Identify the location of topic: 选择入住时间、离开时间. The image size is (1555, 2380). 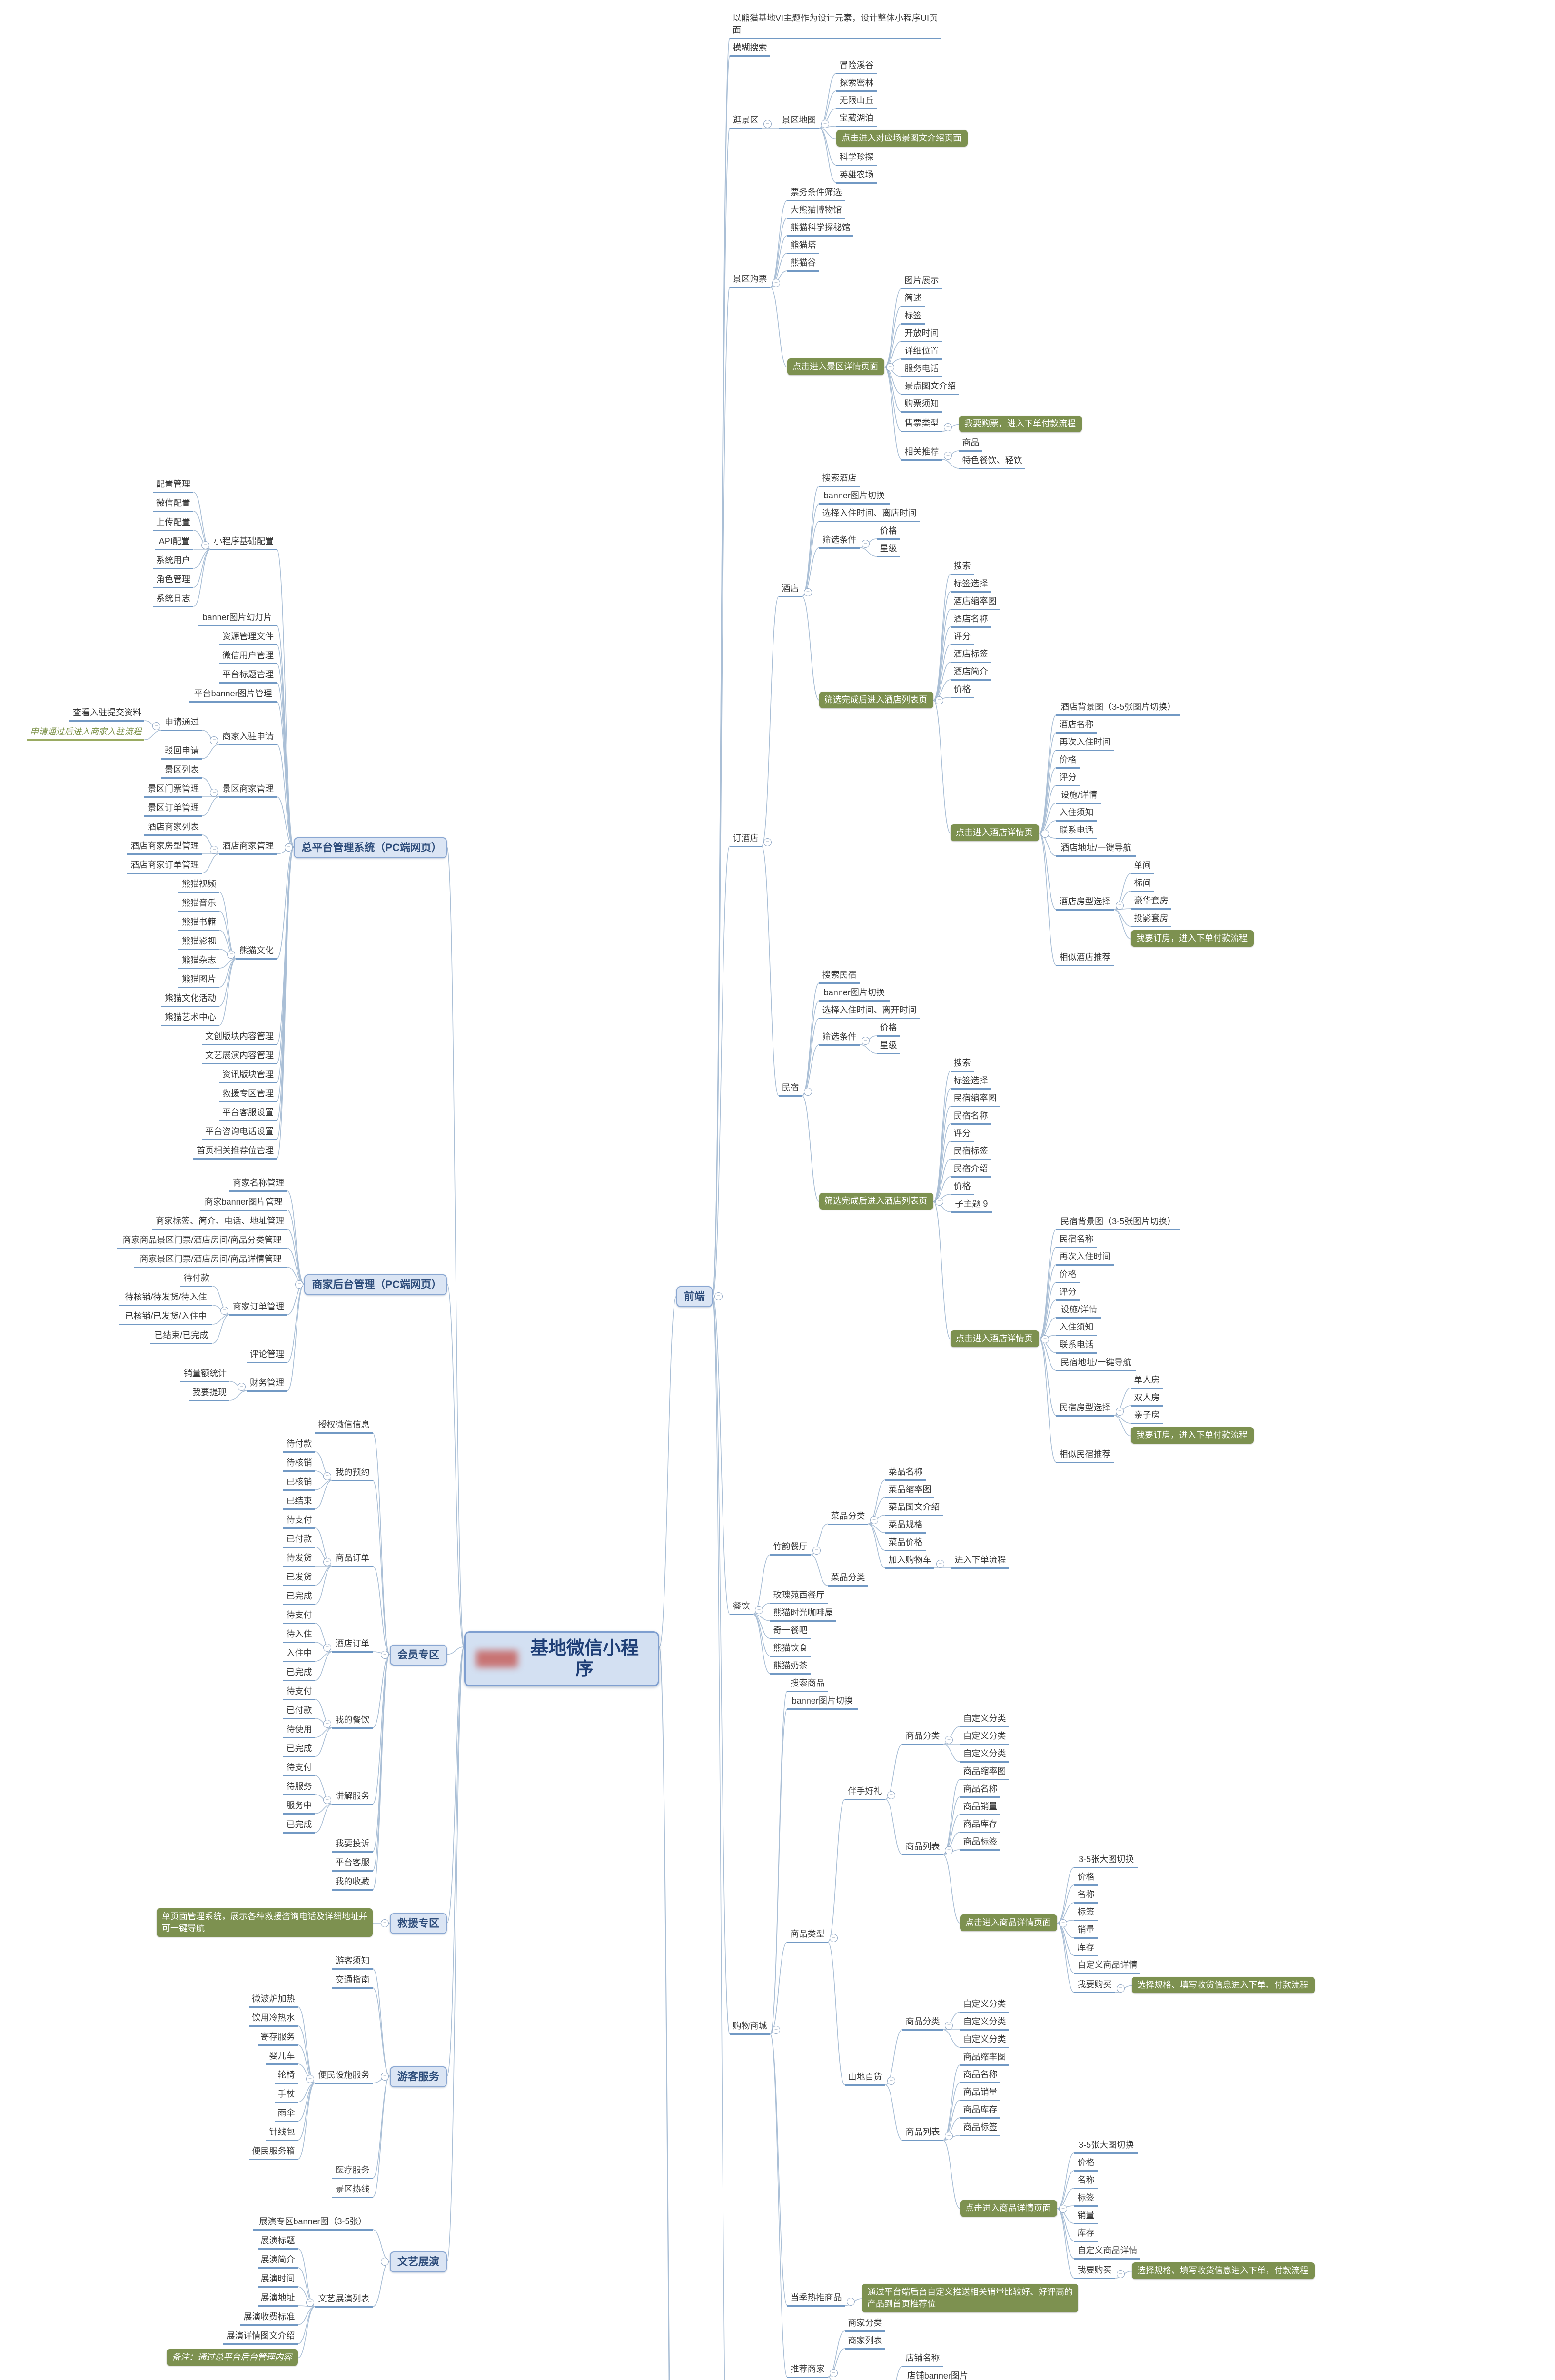
(869, 1011).